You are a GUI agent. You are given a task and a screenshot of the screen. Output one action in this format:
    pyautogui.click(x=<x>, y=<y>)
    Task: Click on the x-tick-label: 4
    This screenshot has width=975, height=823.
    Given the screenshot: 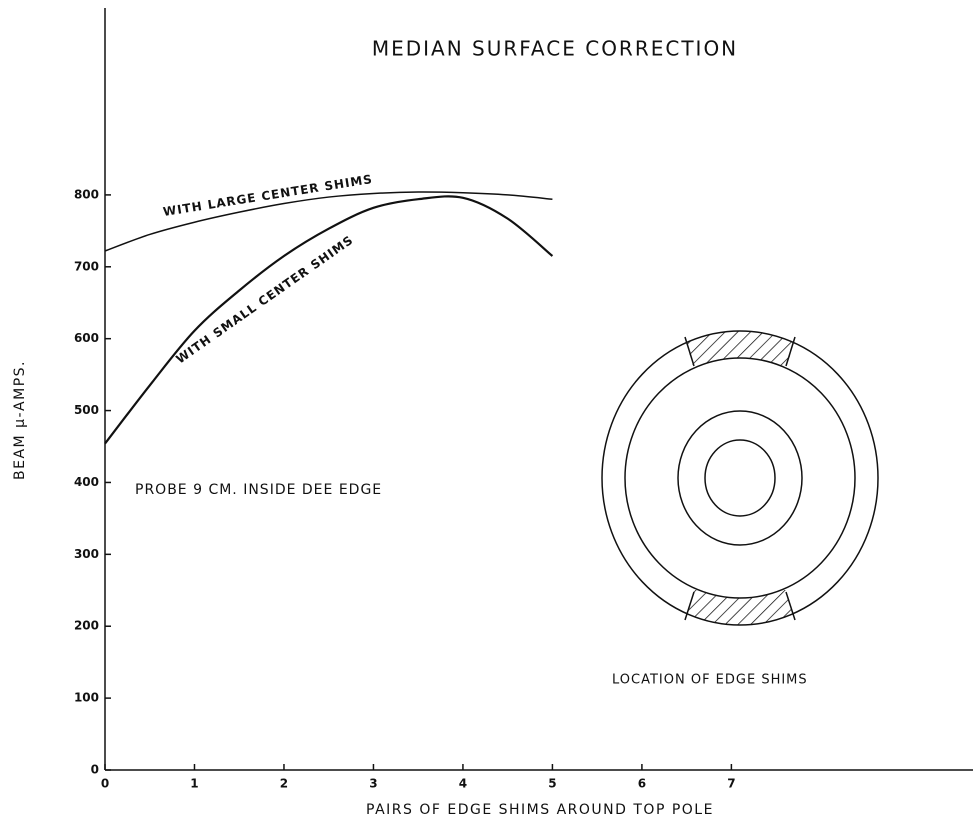 What is the action you would take?
    pyautogui.click(x=463, y=784)
    